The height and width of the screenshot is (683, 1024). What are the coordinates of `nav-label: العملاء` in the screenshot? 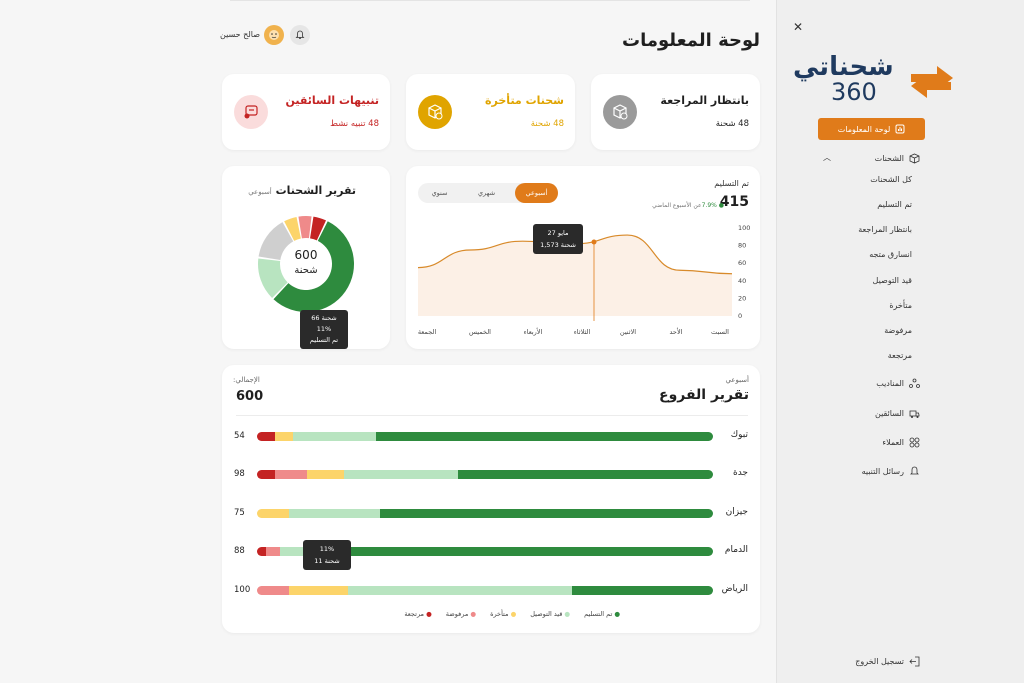 It's located at (893, 442).